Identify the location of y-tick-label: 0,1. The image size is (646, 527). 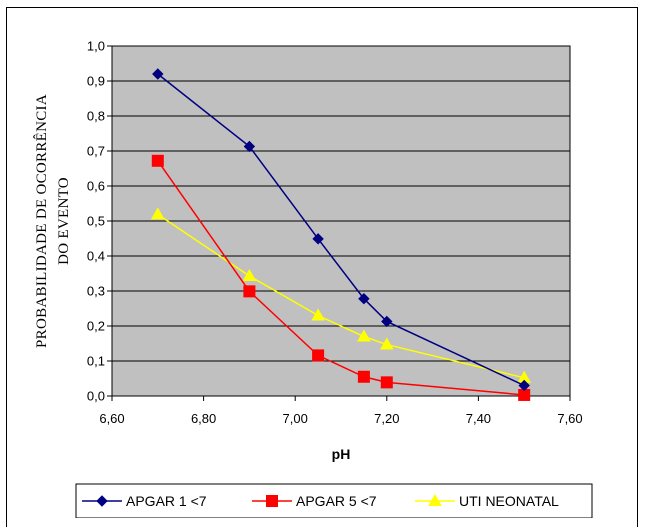
(96, 361).